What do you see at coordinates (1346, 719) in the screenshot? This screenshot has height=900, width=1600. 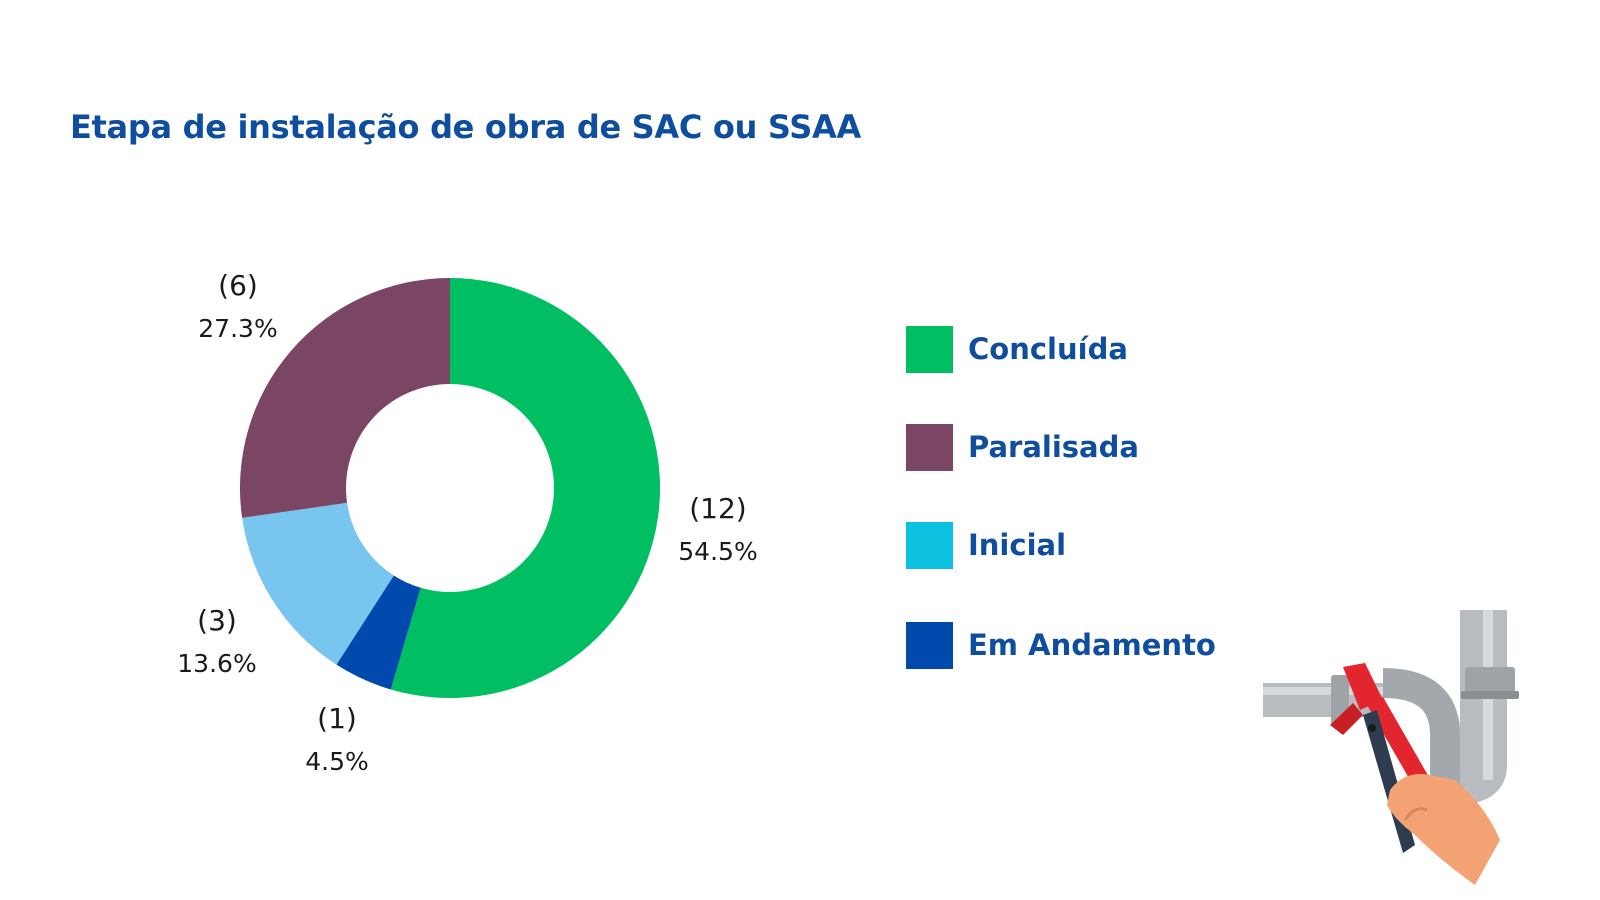 I see `wrench-lower-jaw` at bounding box center [1346, 719].